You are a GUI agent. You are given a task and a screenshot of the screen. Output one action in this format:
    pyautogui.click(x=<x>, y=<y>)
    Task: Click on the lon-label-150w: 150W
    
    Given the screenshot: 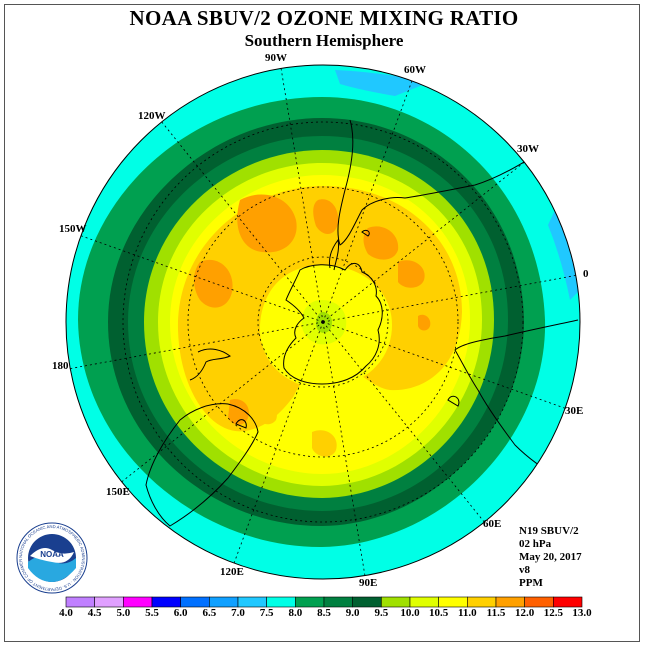 What is the action you would take?
    pyautogui.click(x=73, y=229)
    